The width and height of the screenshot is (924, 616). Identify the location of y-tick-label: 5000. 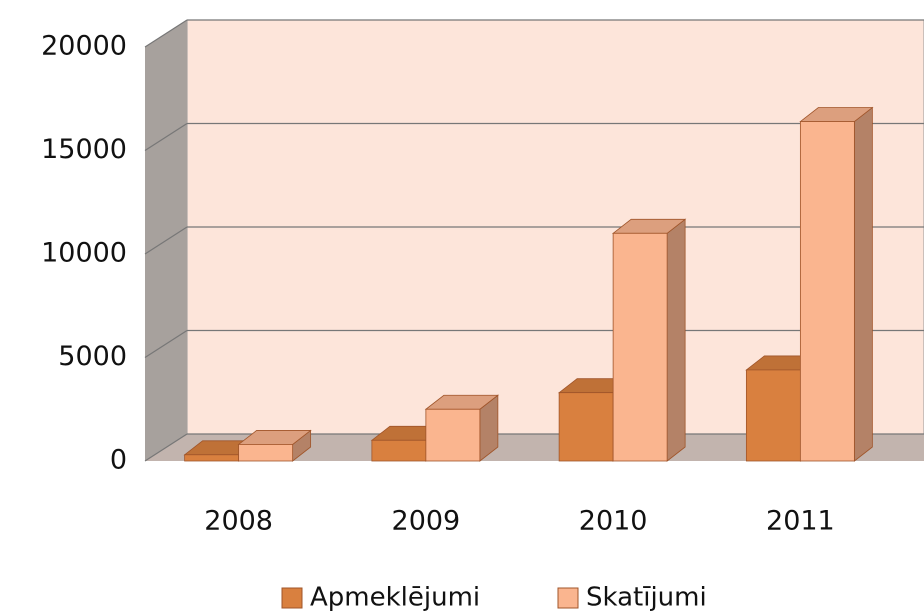
(92, 356).